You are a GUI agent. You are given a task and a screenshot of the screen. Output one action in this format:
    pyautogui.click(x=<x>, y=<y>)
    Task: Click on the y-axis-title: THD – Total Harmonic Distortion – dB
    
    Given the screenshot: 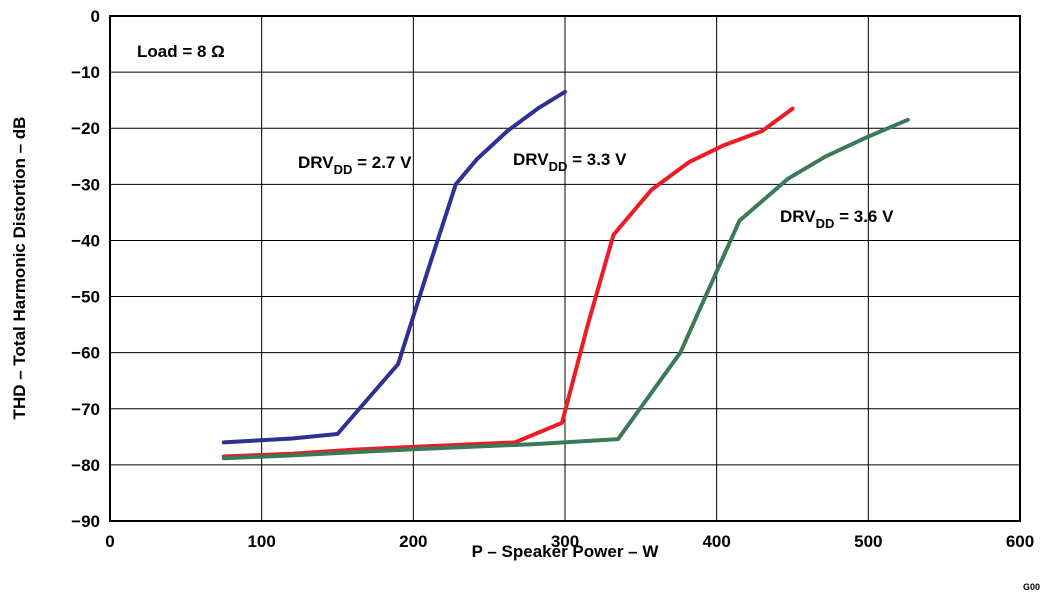 What is the action you would take?
    pyautogui.click(x=19, y=268)
    